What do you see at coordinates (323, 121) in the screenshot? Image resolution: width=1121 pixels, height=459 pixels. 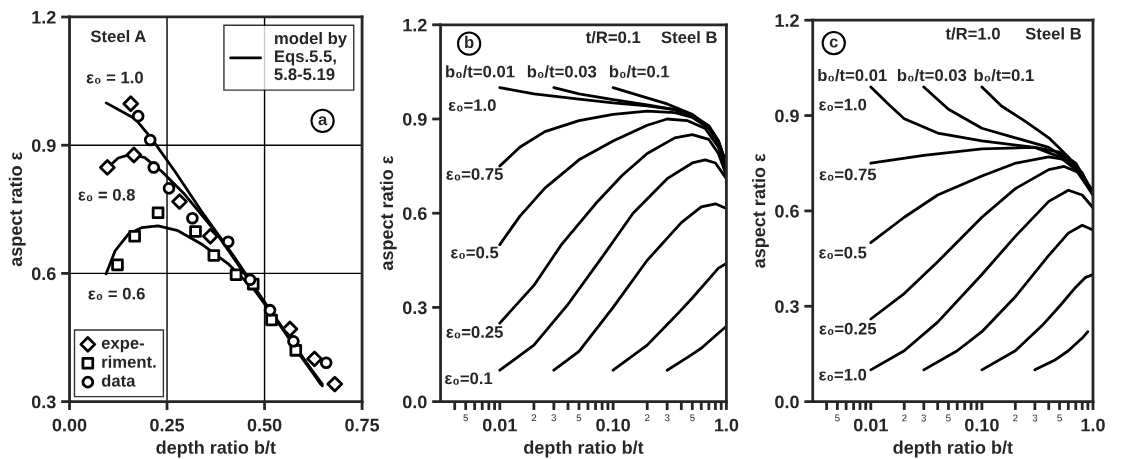 I see `text: a` at bounding box center [323, 121].